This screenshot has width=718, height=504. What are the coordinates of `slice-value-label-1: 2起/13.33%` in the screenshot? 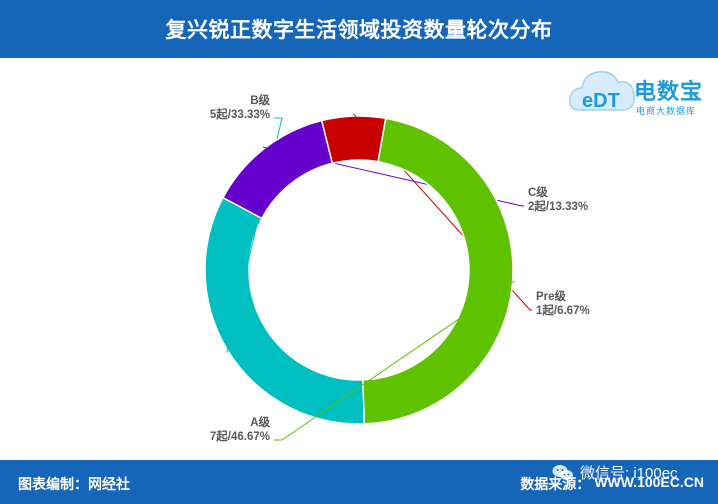 It's located at (558, 206).